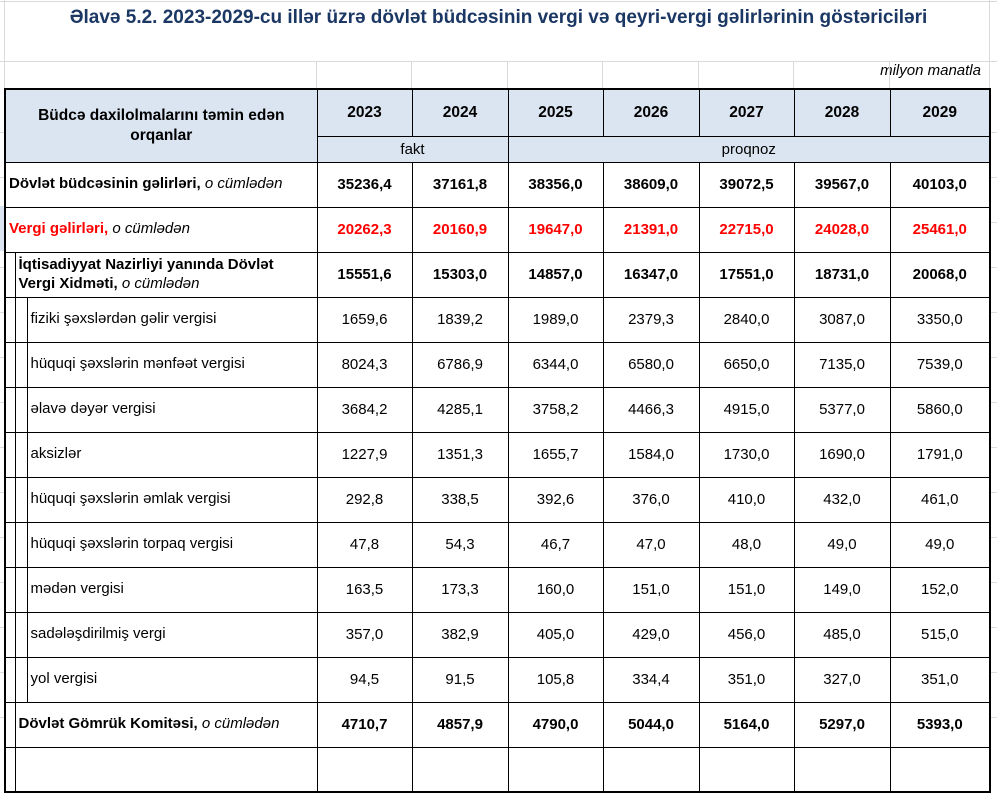 The width and height of the screenshot is (997, 793). Describe the element at coordinates (746, 409) in the screenshot. I see `value-cell: 4915,0` at that location.